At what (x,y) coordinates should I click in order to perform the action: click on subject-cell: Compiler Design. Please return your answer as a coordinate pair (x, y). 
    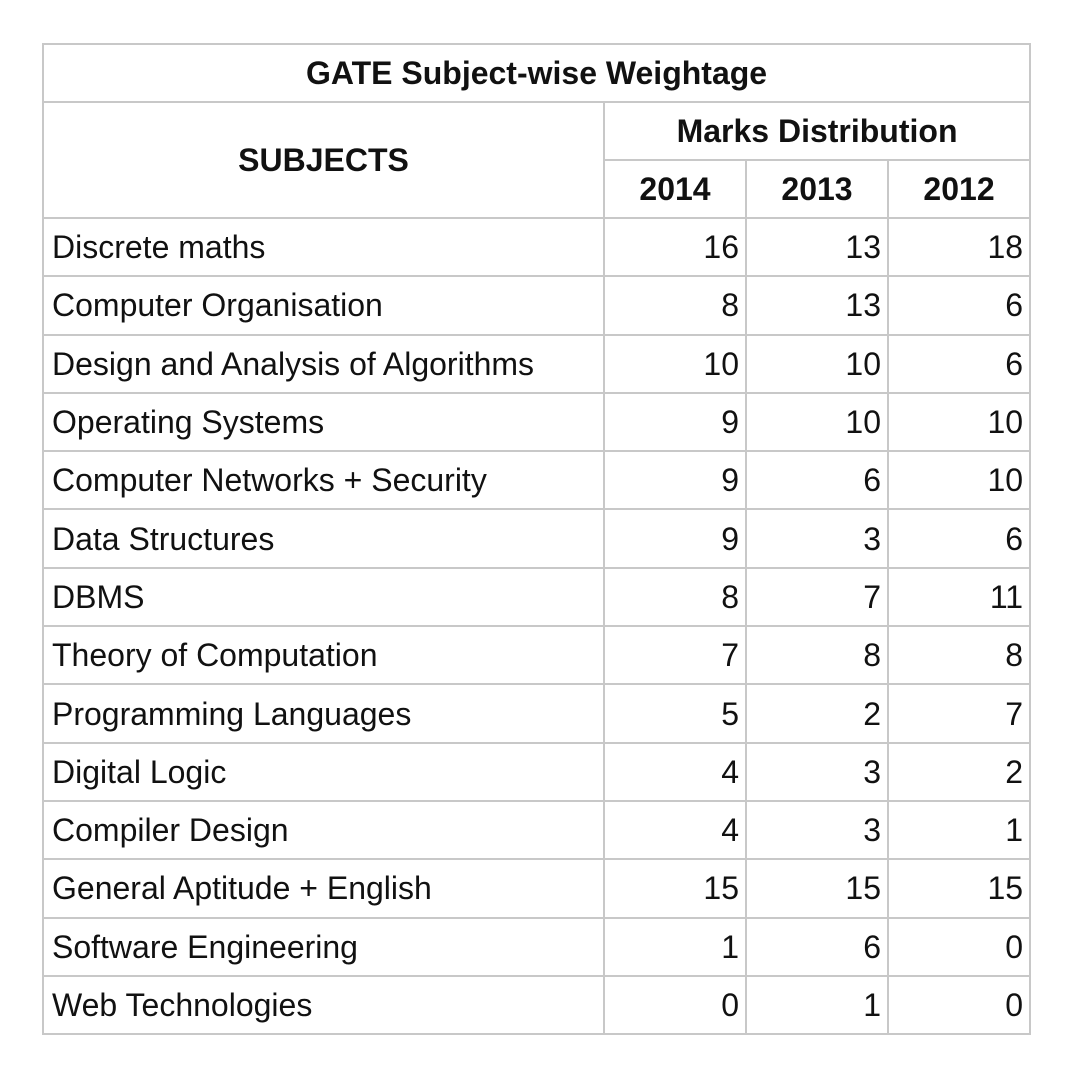
    Looking at the image, I should click on (323, 830).